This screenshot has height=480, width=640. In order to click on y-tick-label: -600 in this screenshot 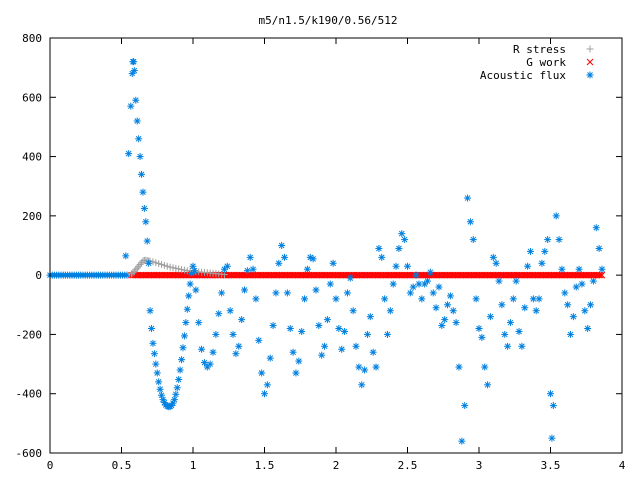, I will do `click(29, 453)`.